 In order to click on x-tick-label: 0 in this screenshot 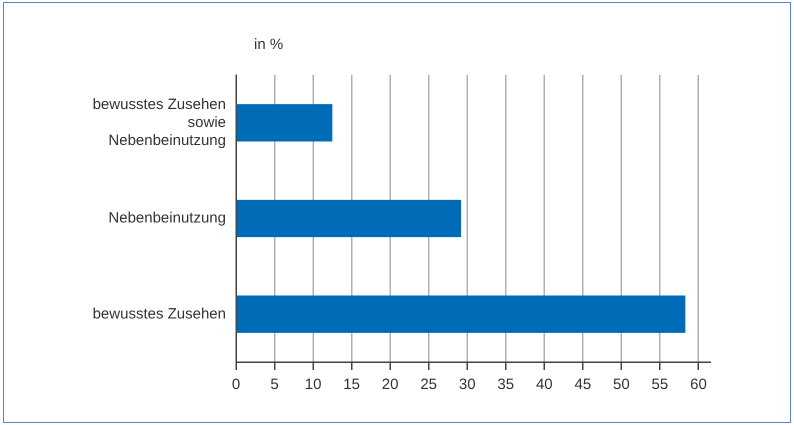, I will do `click(236, 385)`.